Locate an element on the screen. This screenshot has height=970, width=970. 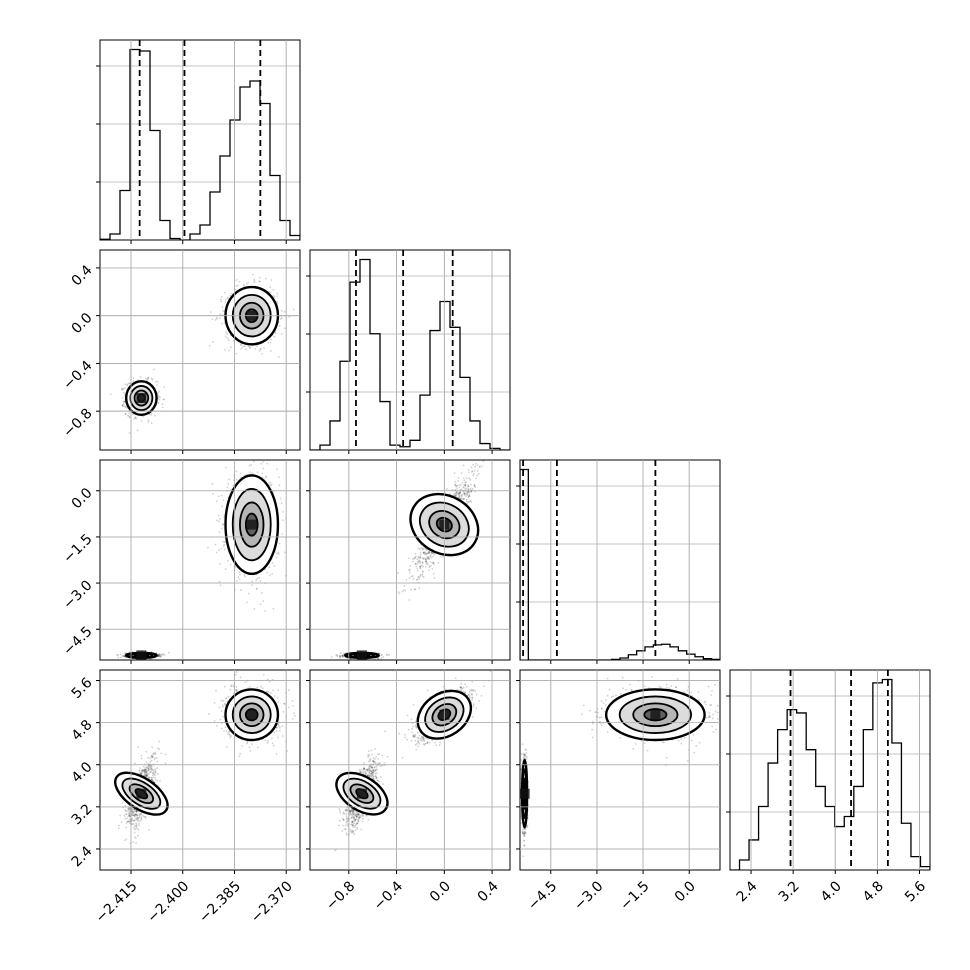
histogram-step is located at coordinates (200, 144).